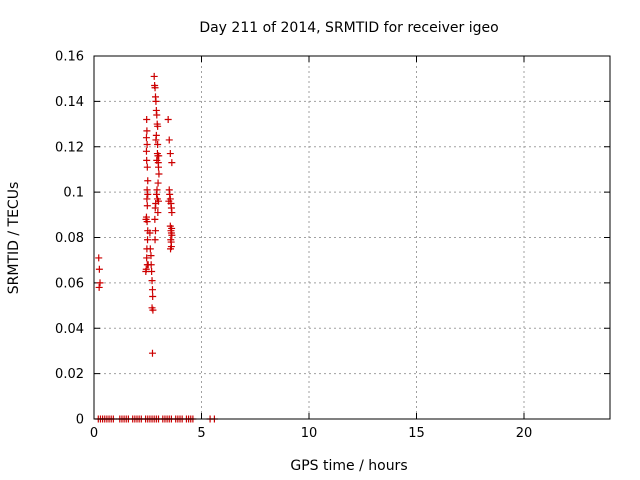 The image size is (640, 480). Describe the element at coordinates (80, 420) in the screenshot. I see `y-tick-label: 0` at that location.